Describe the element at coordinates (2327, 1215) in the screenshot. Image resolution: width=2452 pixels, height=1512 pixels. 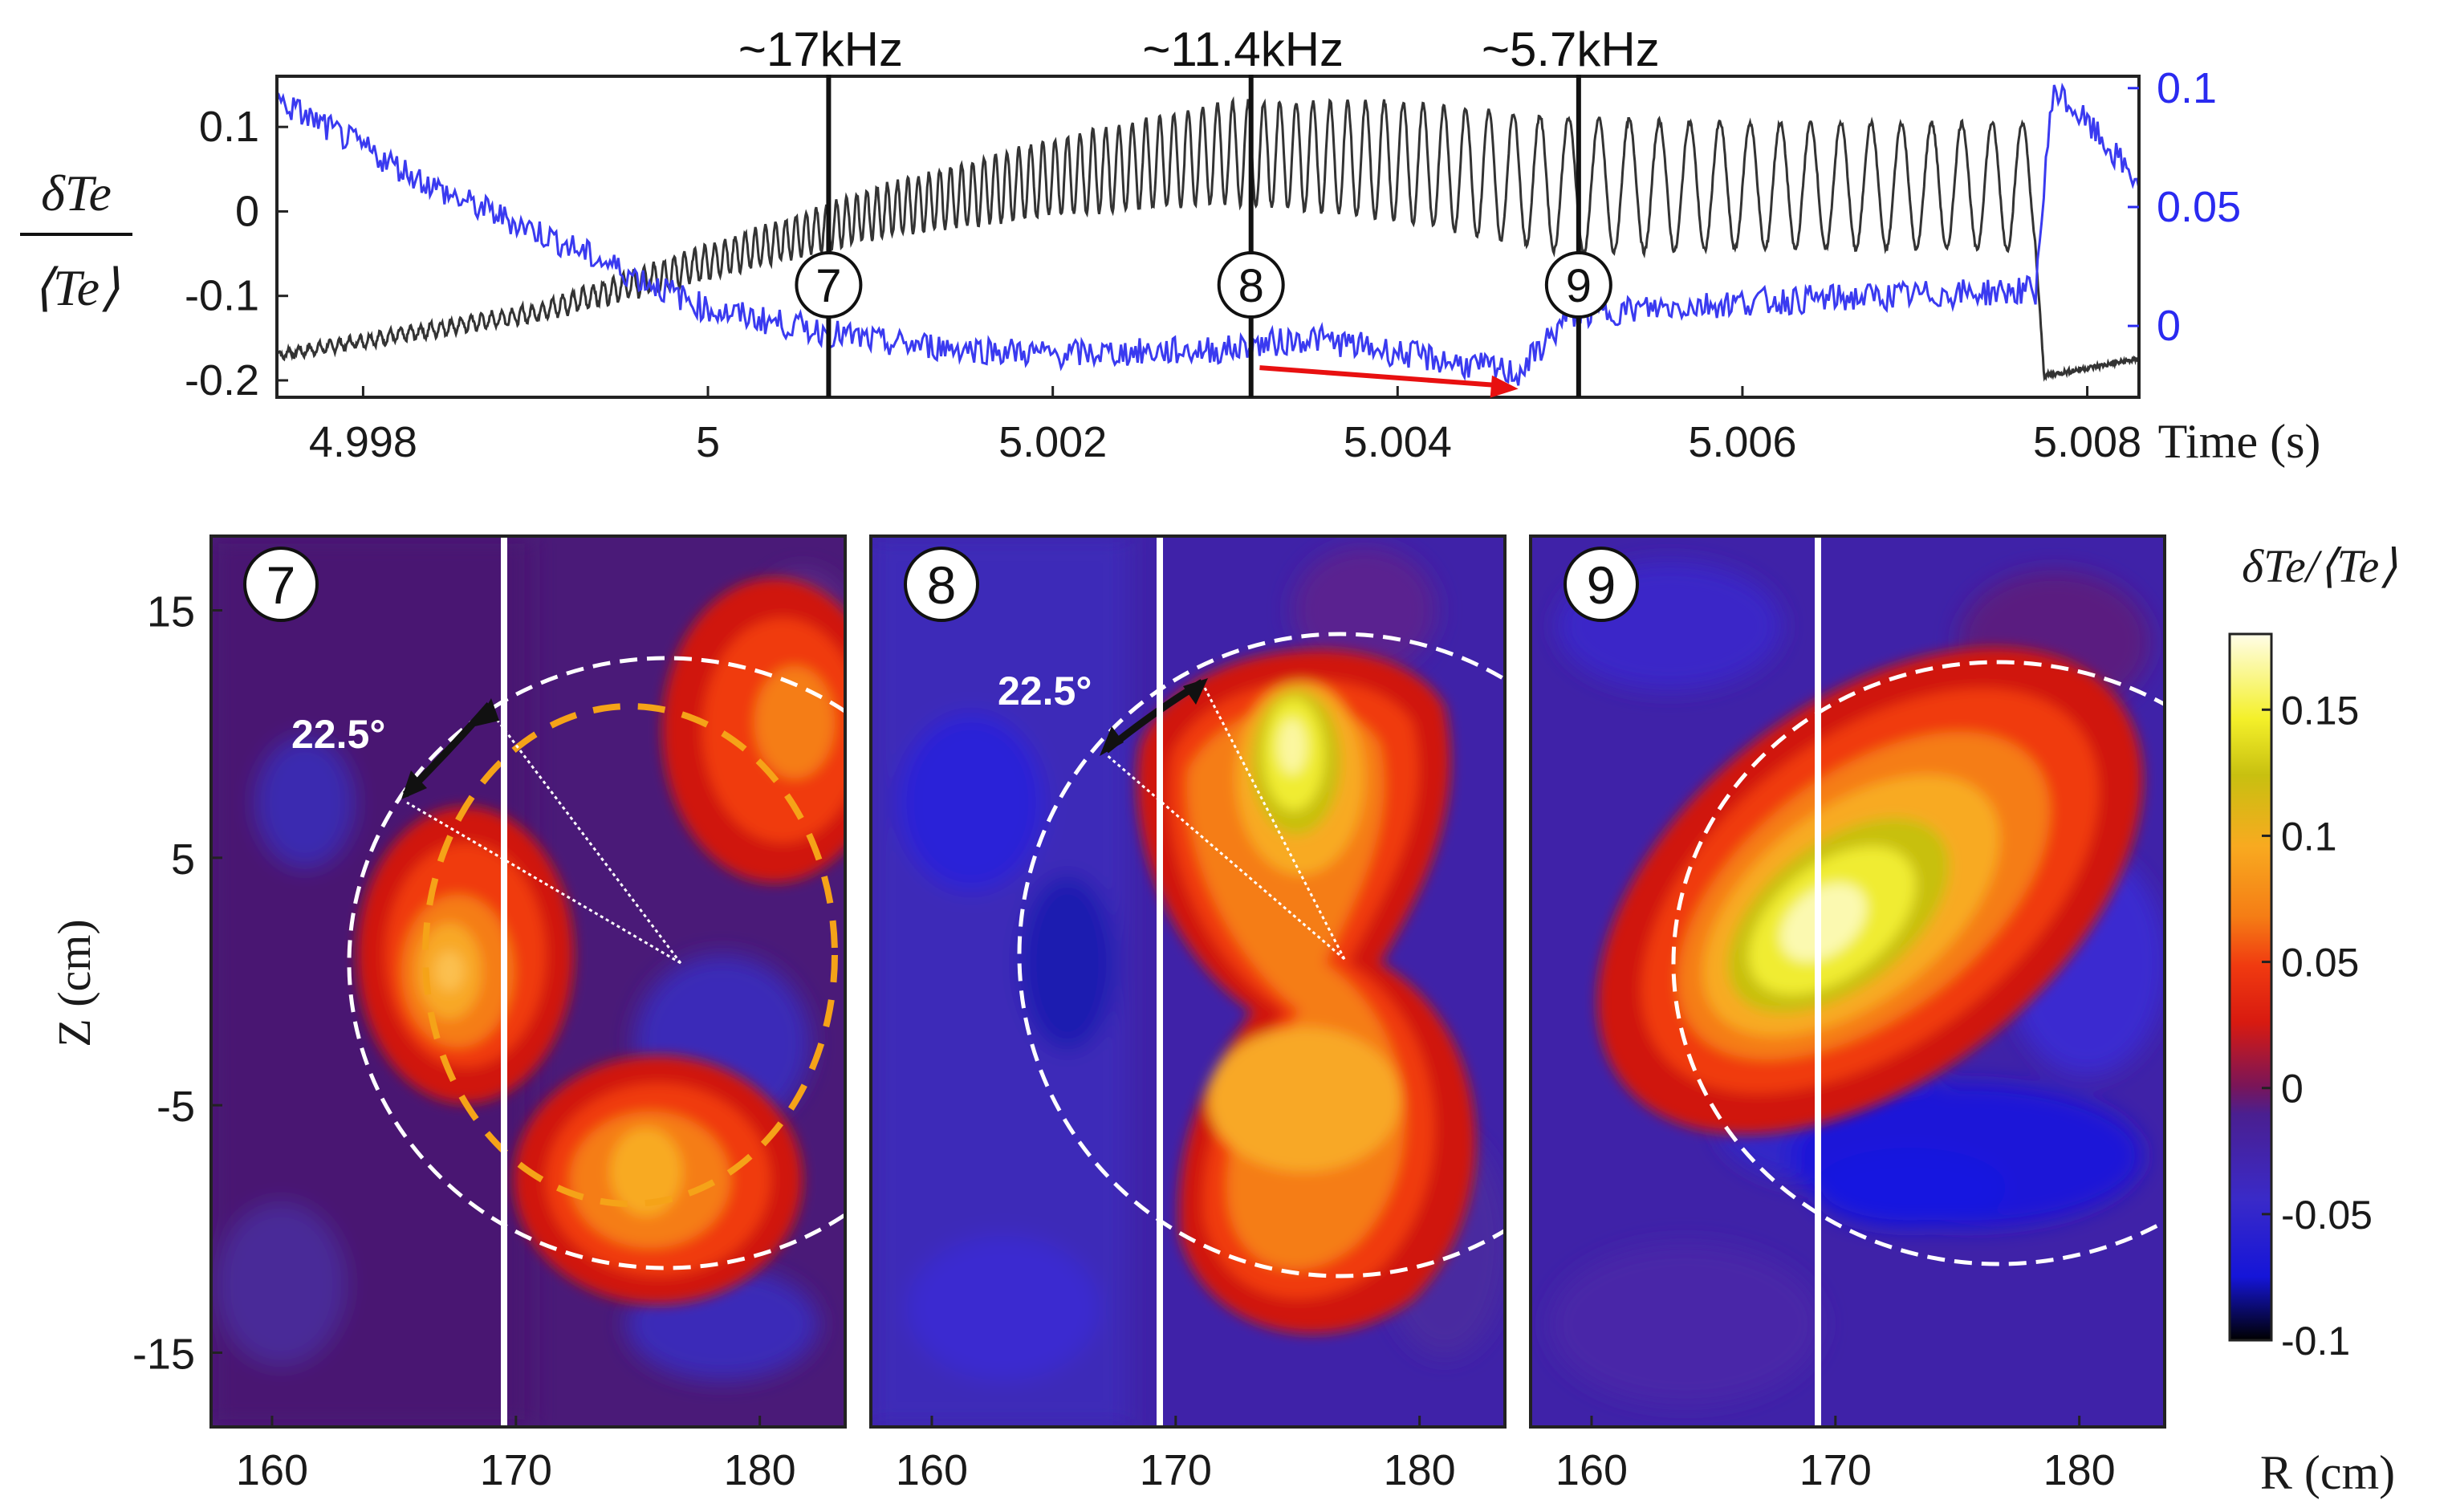
I see `colorbar-tick-label: -0.05` at that location.